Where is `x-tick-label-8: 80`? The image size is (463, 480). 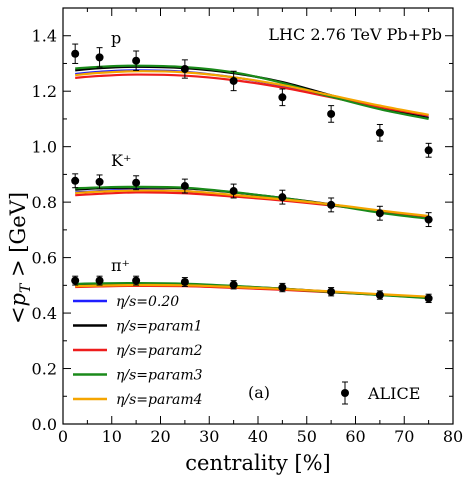
x-tick-label-8: 80 is located at coordinates (453, 436).